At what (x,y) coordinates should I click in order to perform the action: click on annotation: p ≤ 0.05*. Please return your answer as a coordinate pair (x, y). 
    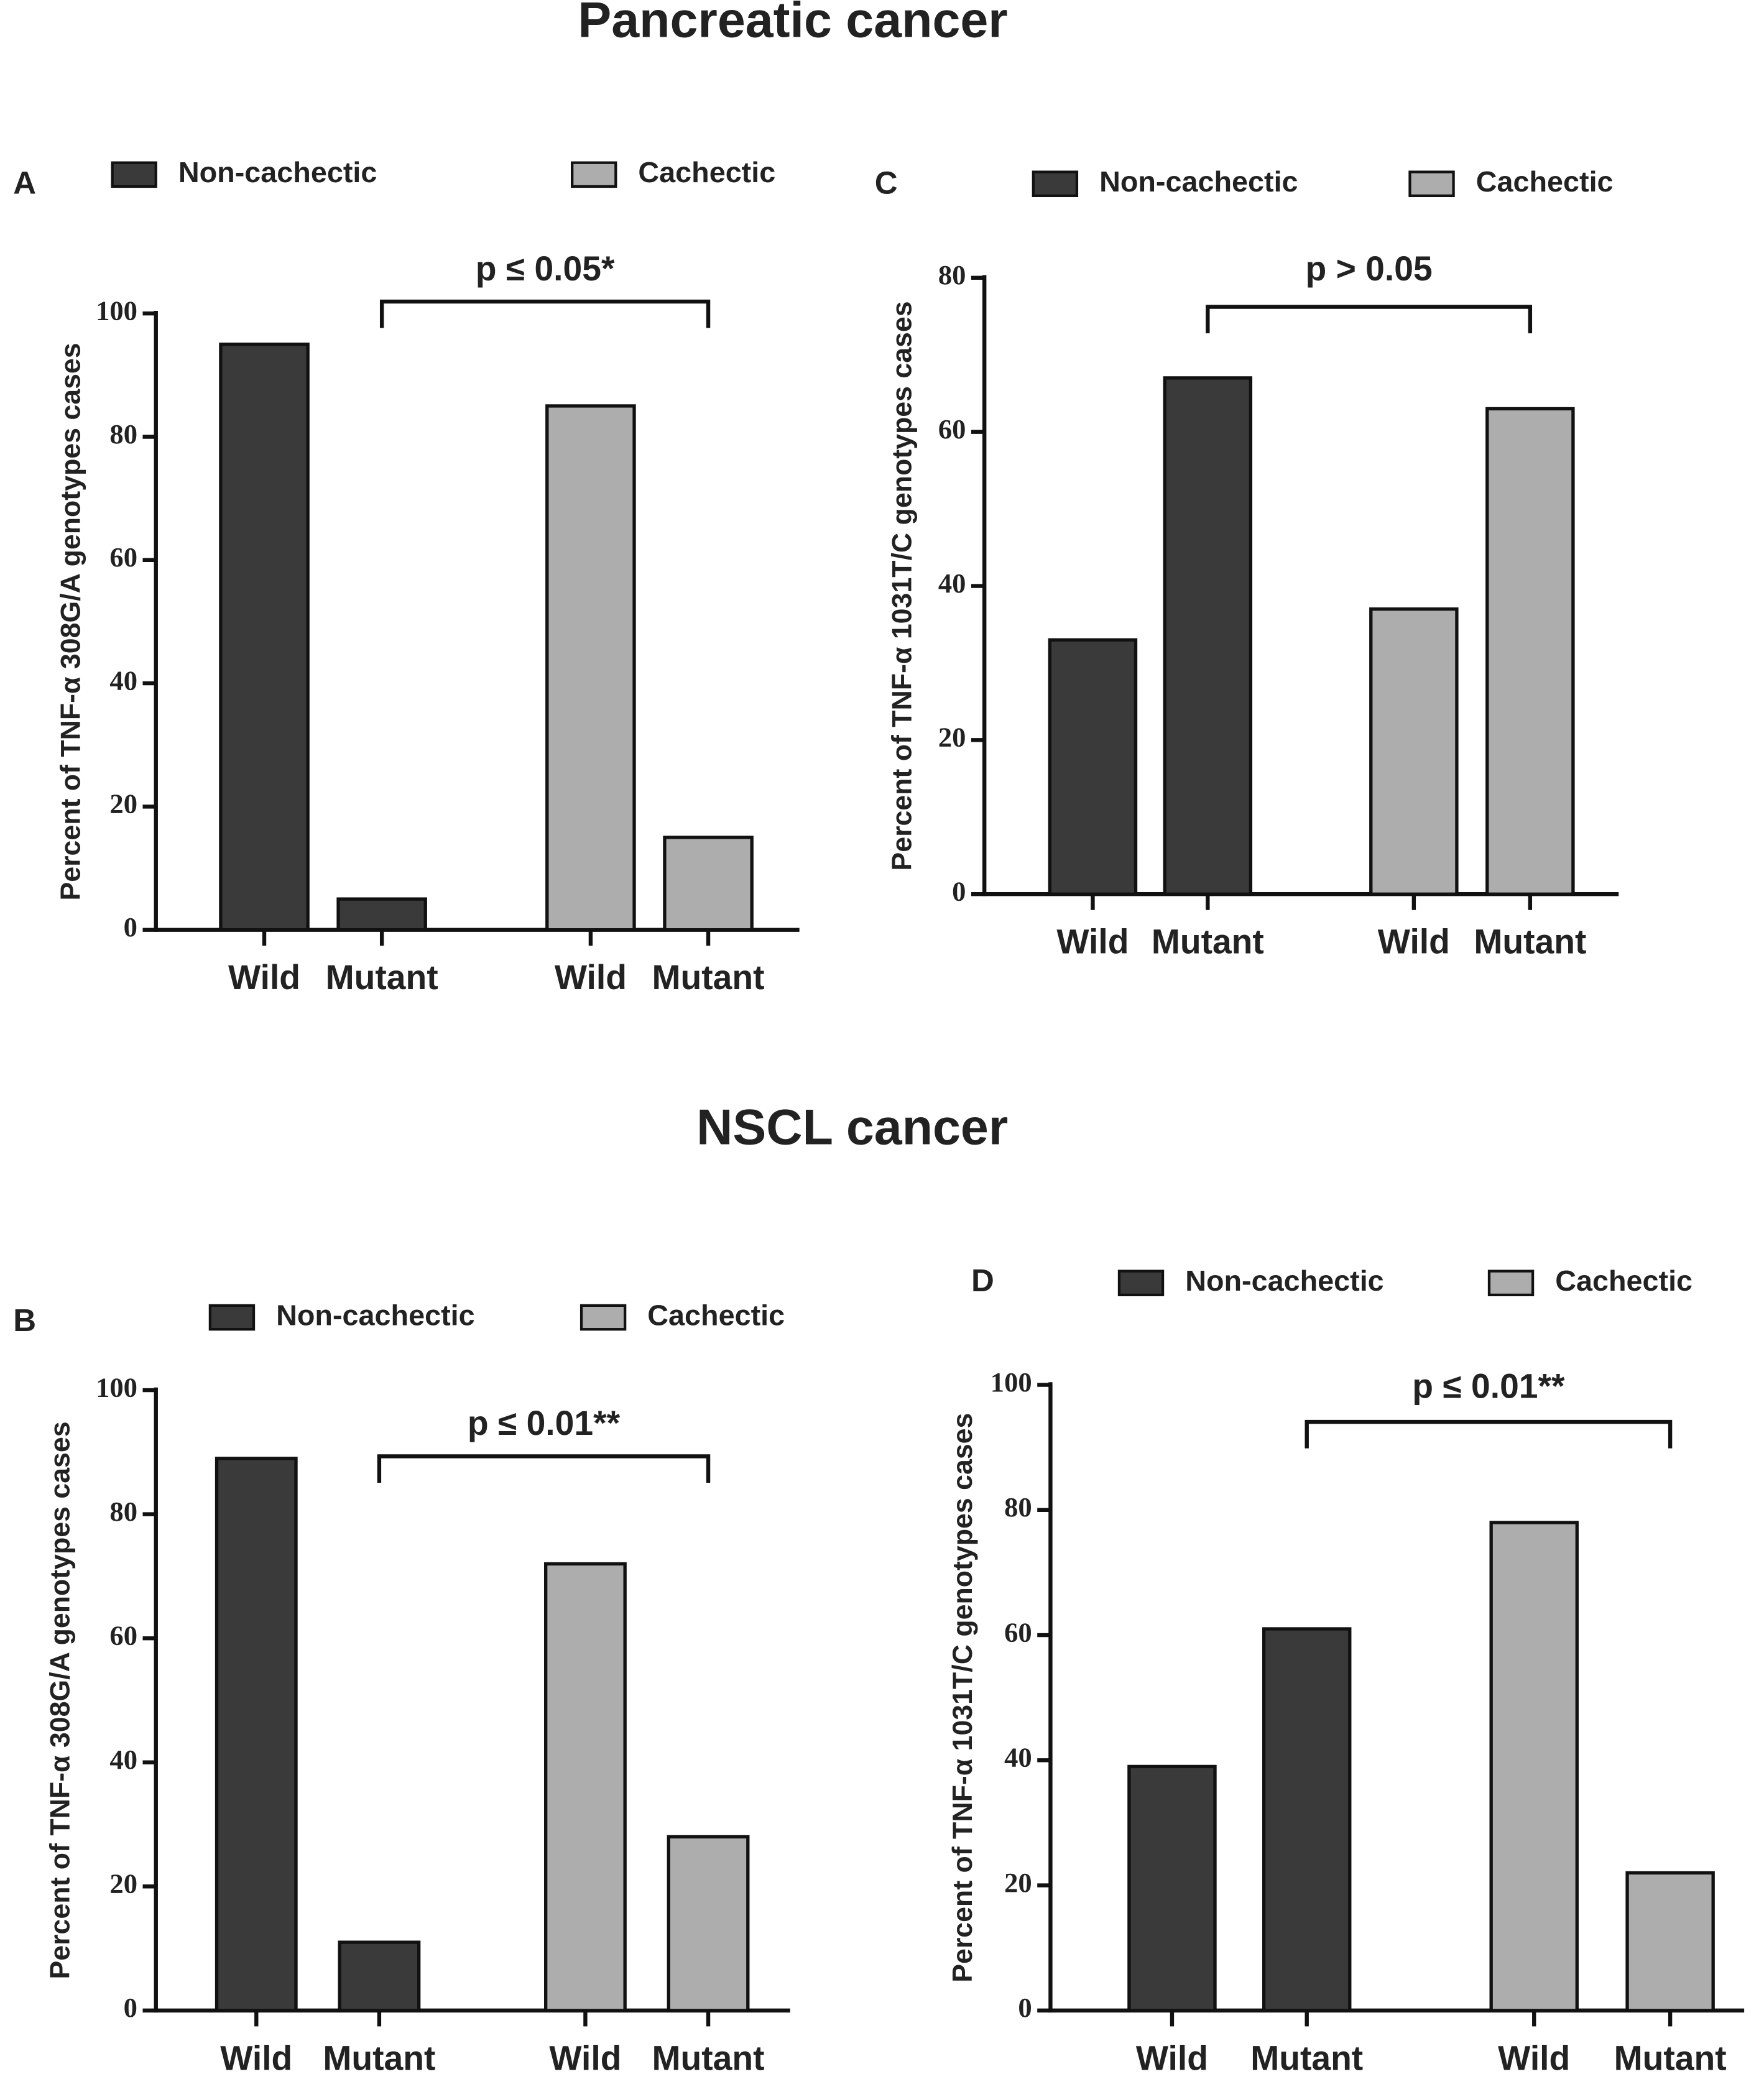
    Looking at the image, I should click on (545, 269).